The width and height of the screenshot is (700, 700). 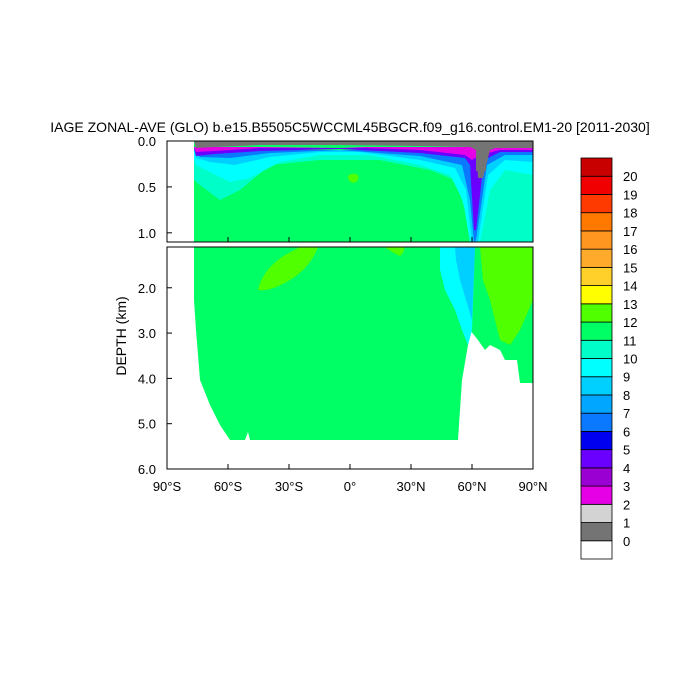 What do you see at coordinates (626, 450) in the screenshot?
I see `colorbar-label: 5` at bounding box center [626, 450].